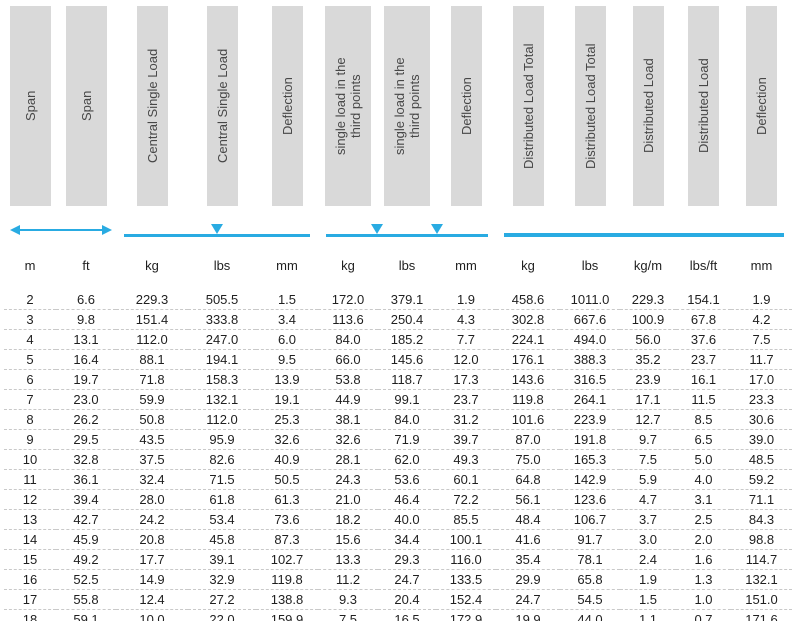  I want to click on table-cell: 88.1, so click(152, 359).